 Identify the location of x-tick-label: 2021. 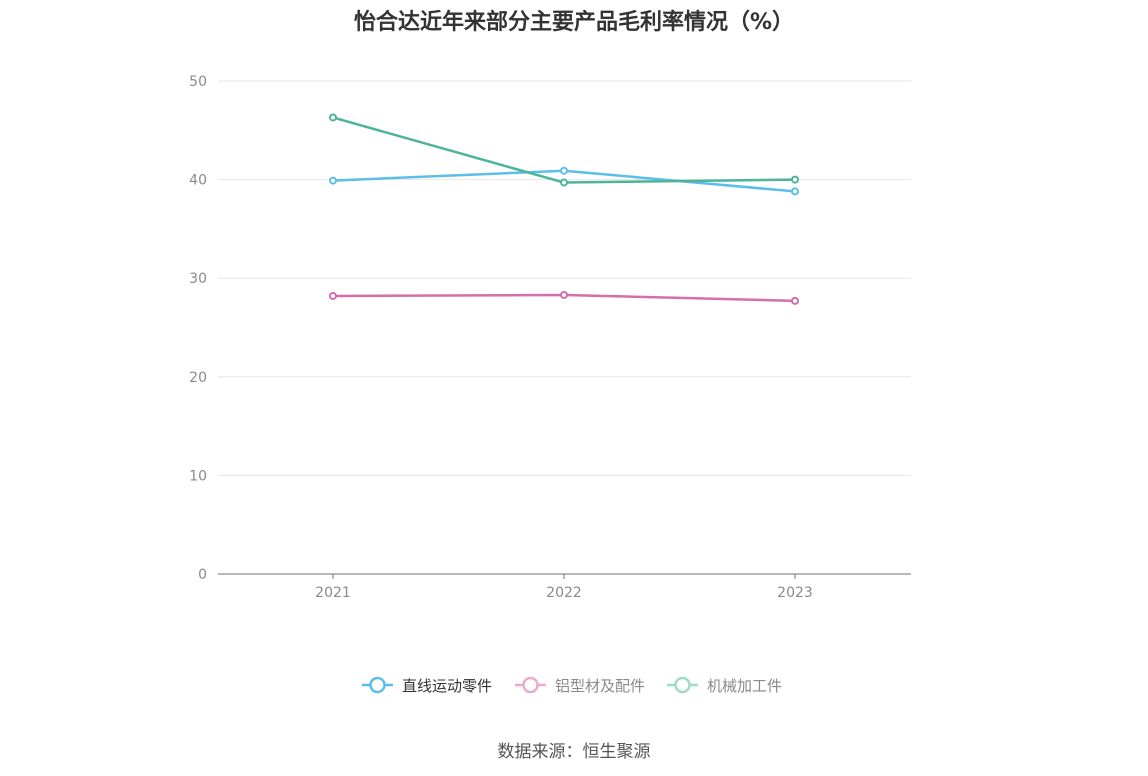
(333, 593).